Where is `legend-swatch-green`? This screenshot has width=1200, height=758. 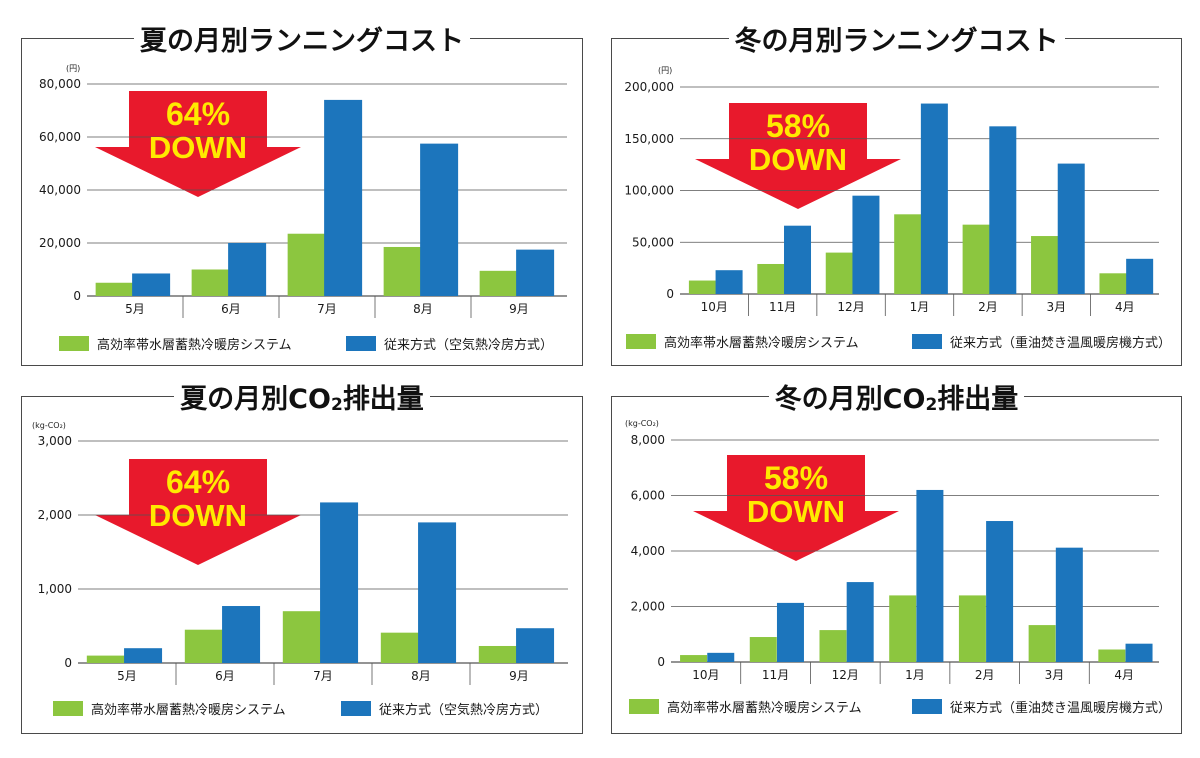 legend-swatch-green is located at coordinates (74, 343).